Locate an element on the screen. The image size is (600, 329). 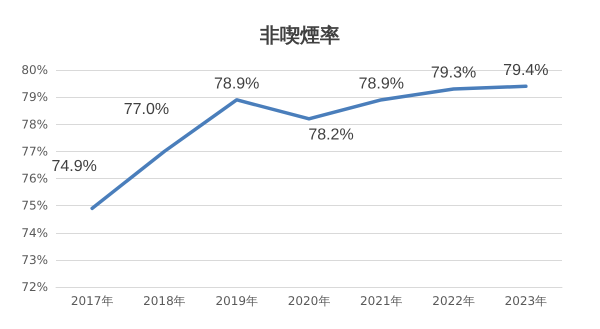
y-tick-label: 74% is located at coordinates (34, 233).